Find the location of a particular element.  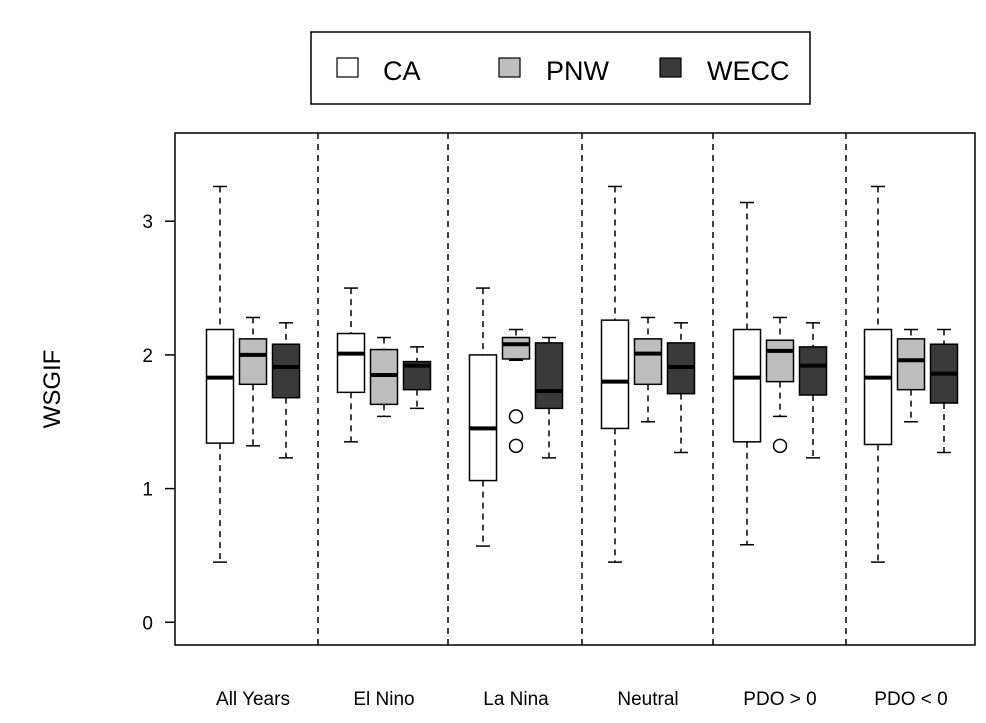

legend-label-pnw: PNW is located at coordinates (578, 71).